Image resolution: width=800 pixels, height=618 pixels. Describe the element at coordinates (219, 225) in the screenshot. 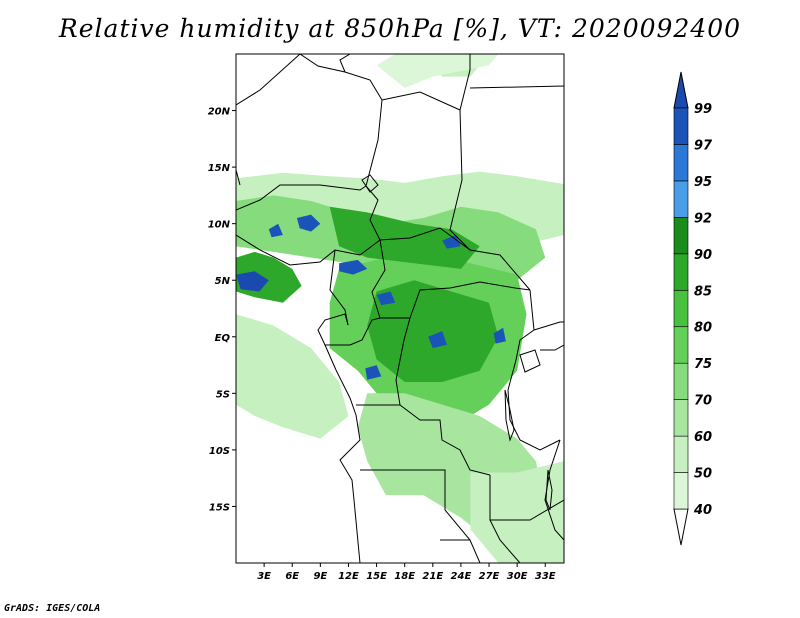

I see `lat-tick-label: 10N` at that location.